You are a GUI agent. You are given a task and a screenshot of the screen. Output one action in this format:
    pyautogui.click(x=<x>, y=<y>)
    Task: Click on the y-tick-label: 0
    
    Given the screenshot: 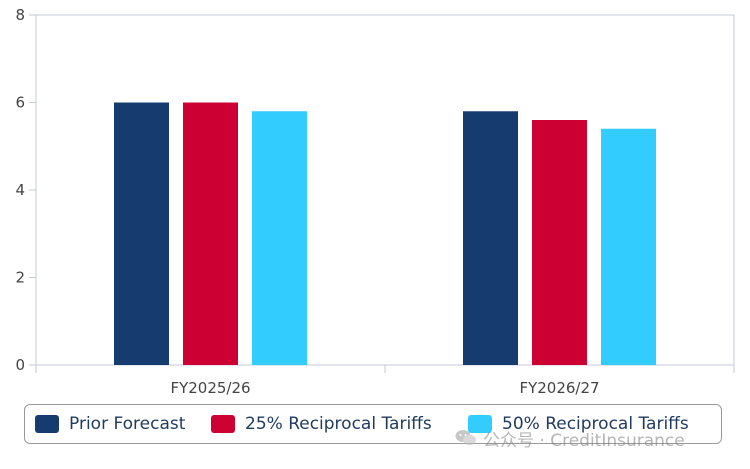 What is the action you would take?
    pyautogui.click(x=20, y=365)
    